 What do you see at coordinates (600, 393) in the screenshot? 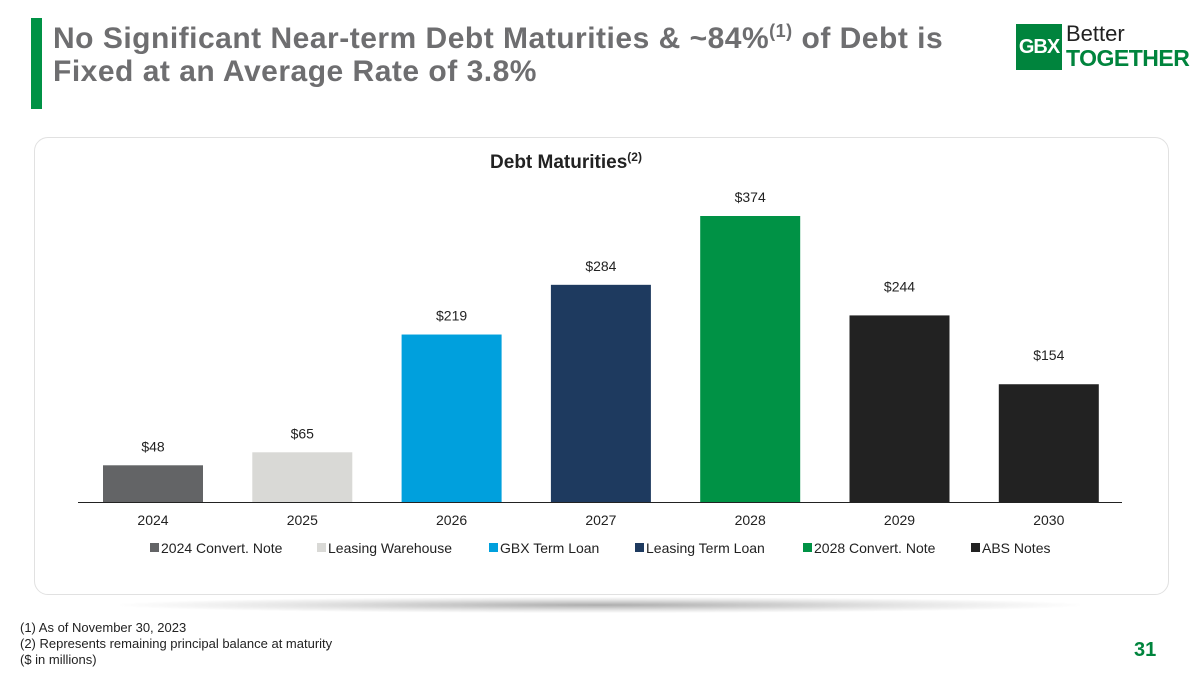
I see `bar-2027` at bounding box center [600, 393].